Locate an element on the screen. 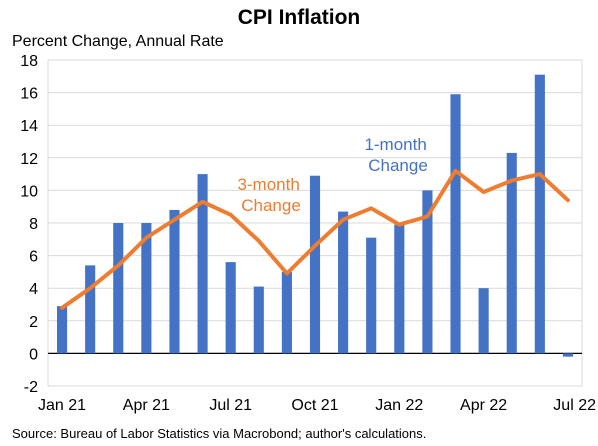 The width and height of the screenshot is (598, 446). y-tick-label: 16 is located at coordinates (29, 94).